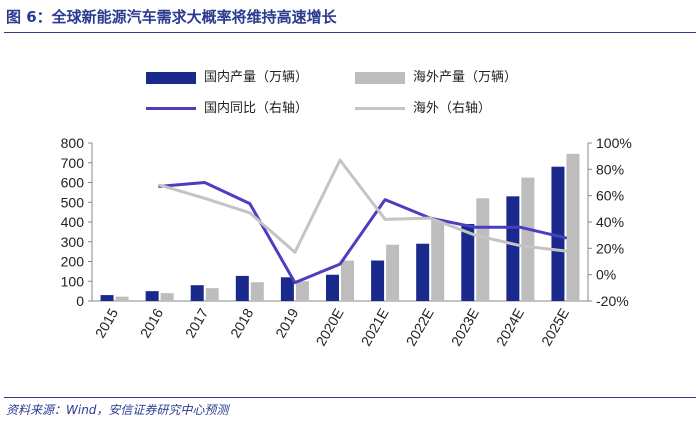 The width and height of the screenshot is (700, 424). Describe the element at coordinates (606, 275) in the screenshot. I see `right-tick-label: 0%` at that location.